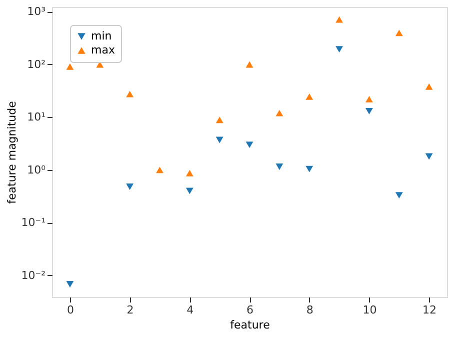 Image resolution: width=474 pixels, height=356 pixels. I want to click on y-tick-label: 10⁰, so click(36, 169).